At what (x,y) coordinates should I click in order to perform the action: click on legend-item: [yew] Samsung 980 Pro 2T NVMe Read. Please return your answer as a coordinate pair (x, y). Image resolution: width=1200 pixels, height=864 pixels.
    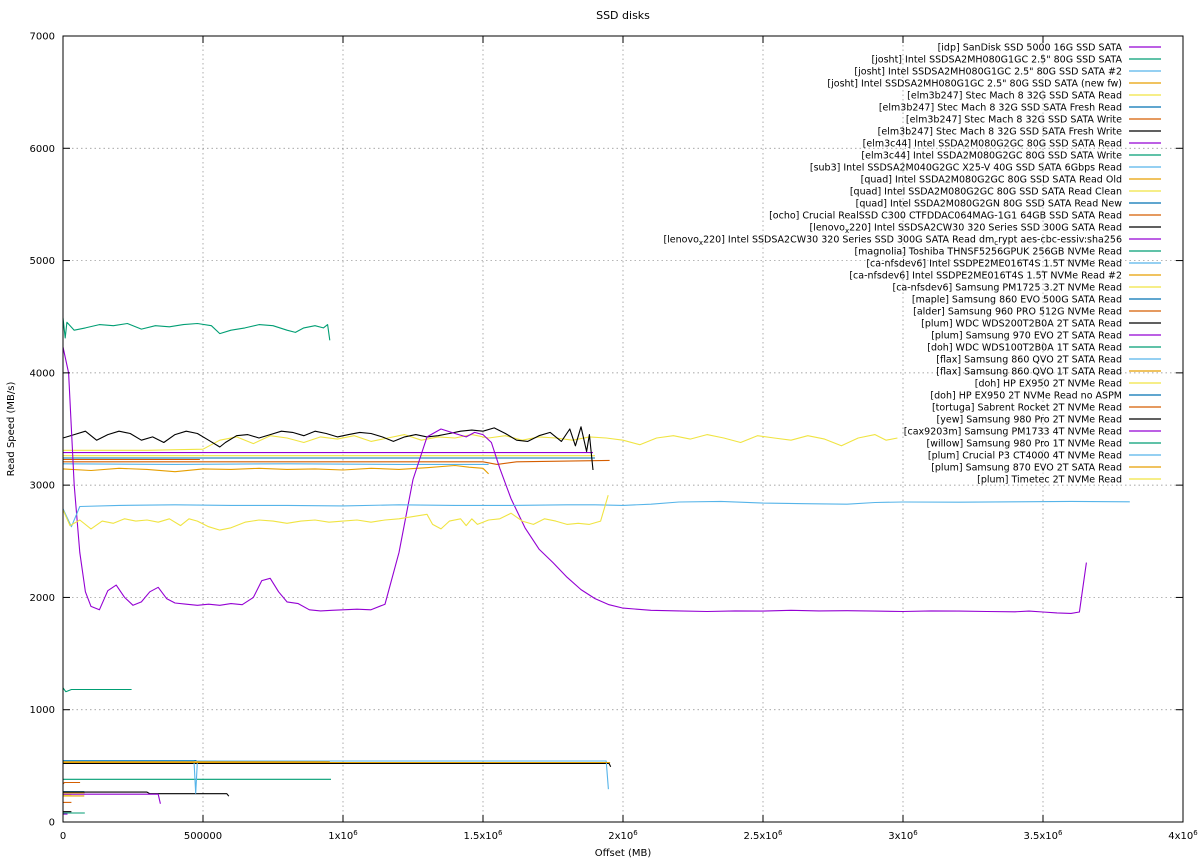
    Looking at the image, I should click on (1049, 420).